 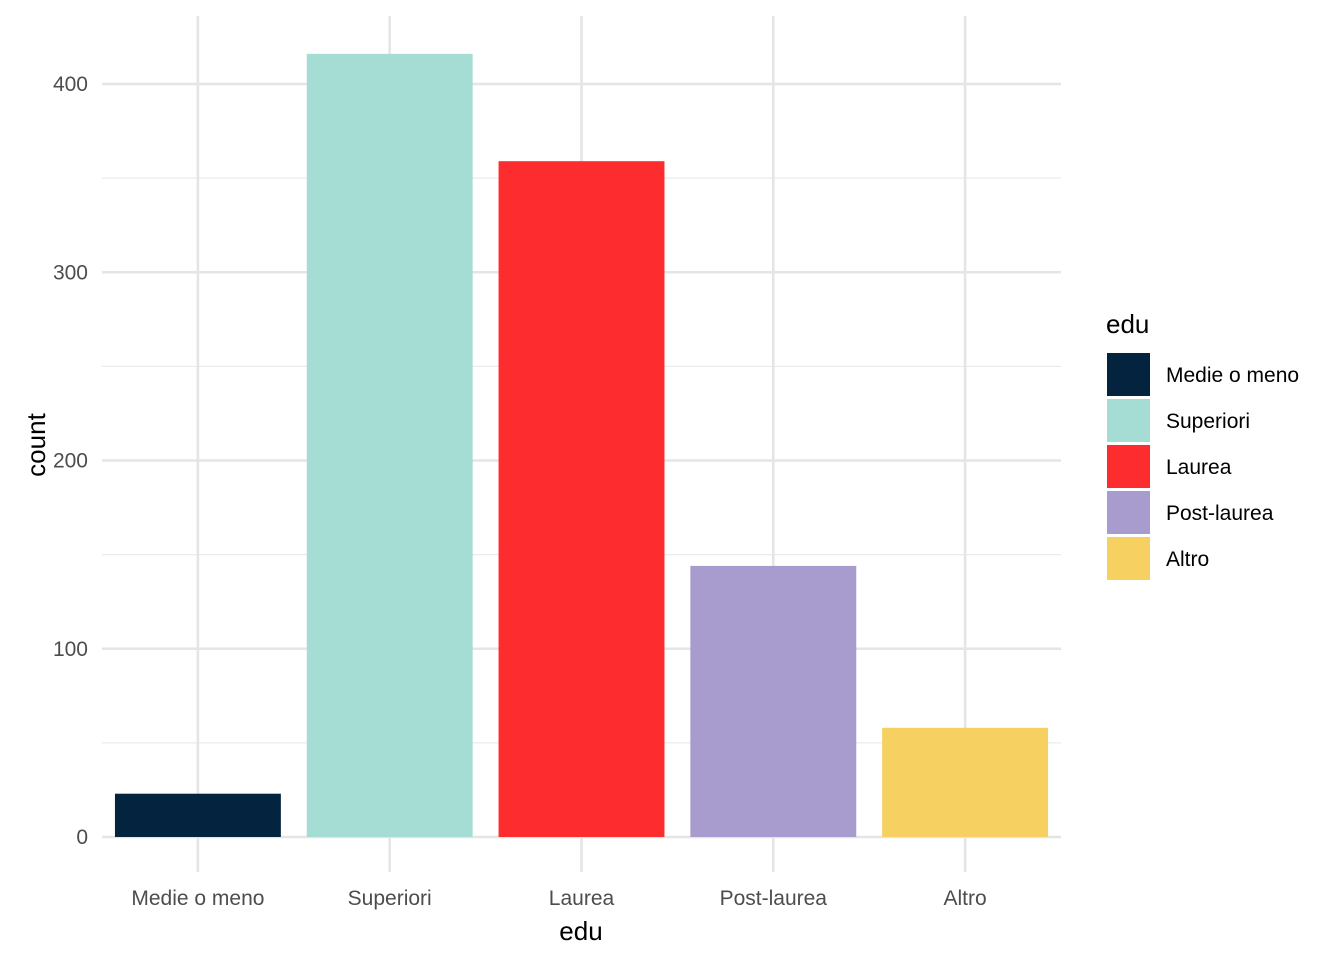 What do you see at coordinates (197, 815) in the screenshot?
I see `bar-medie-o-meno` at bounding box center [197, 815].